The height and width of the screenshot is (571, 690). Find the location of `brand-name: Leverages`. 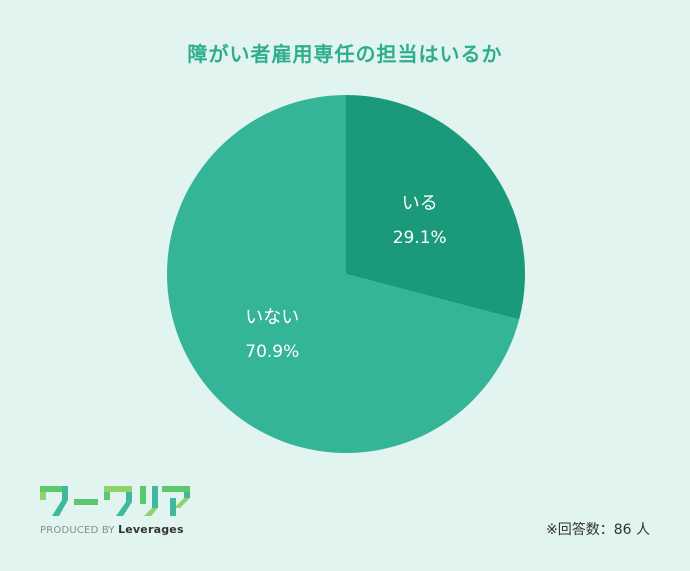

brand-name: Leverages is located at coordinates (151, 529).